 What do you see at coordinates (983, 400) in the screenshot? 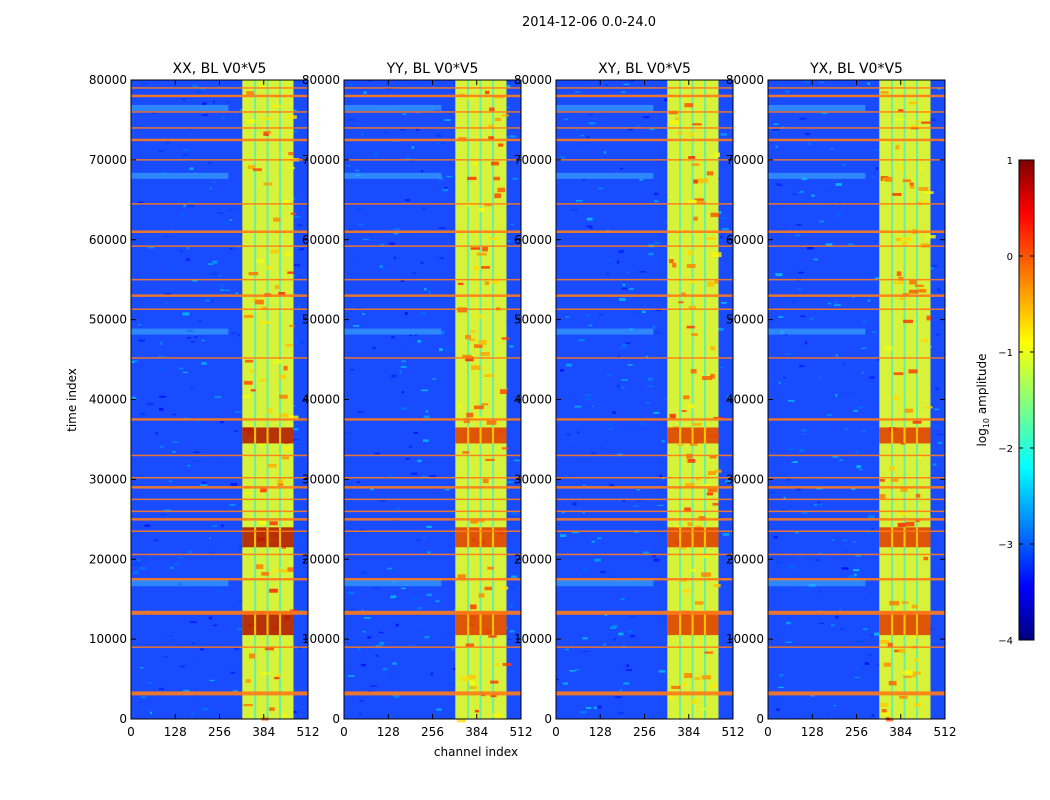
I see `colorbar-label: log10 amplitude` at bounding box center [983, 400].